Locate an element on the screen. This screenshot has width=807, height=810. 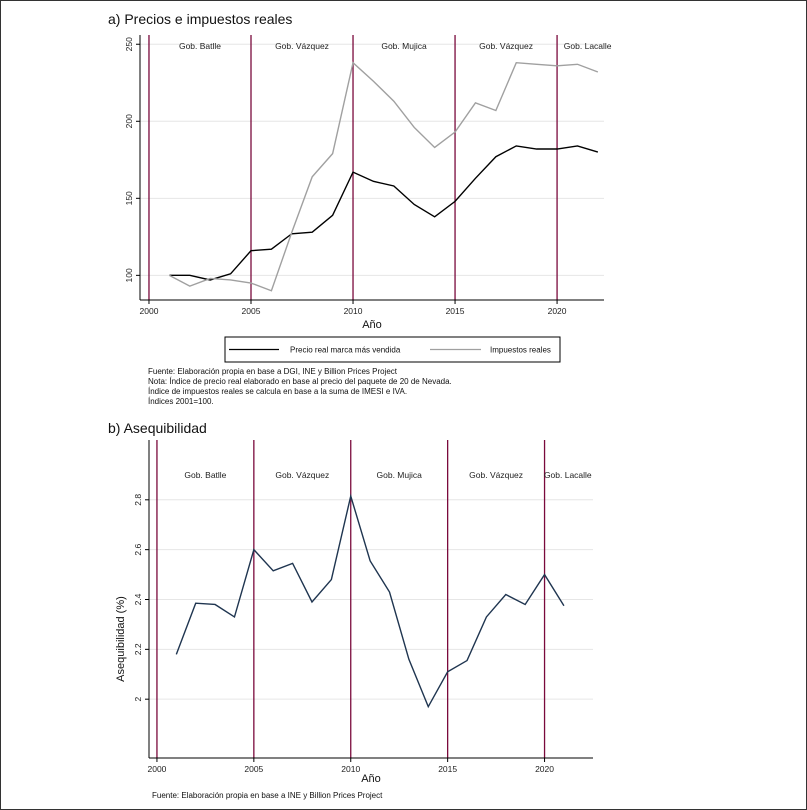
y-tick-label: 2.6 is located at coordinates (138, 549).